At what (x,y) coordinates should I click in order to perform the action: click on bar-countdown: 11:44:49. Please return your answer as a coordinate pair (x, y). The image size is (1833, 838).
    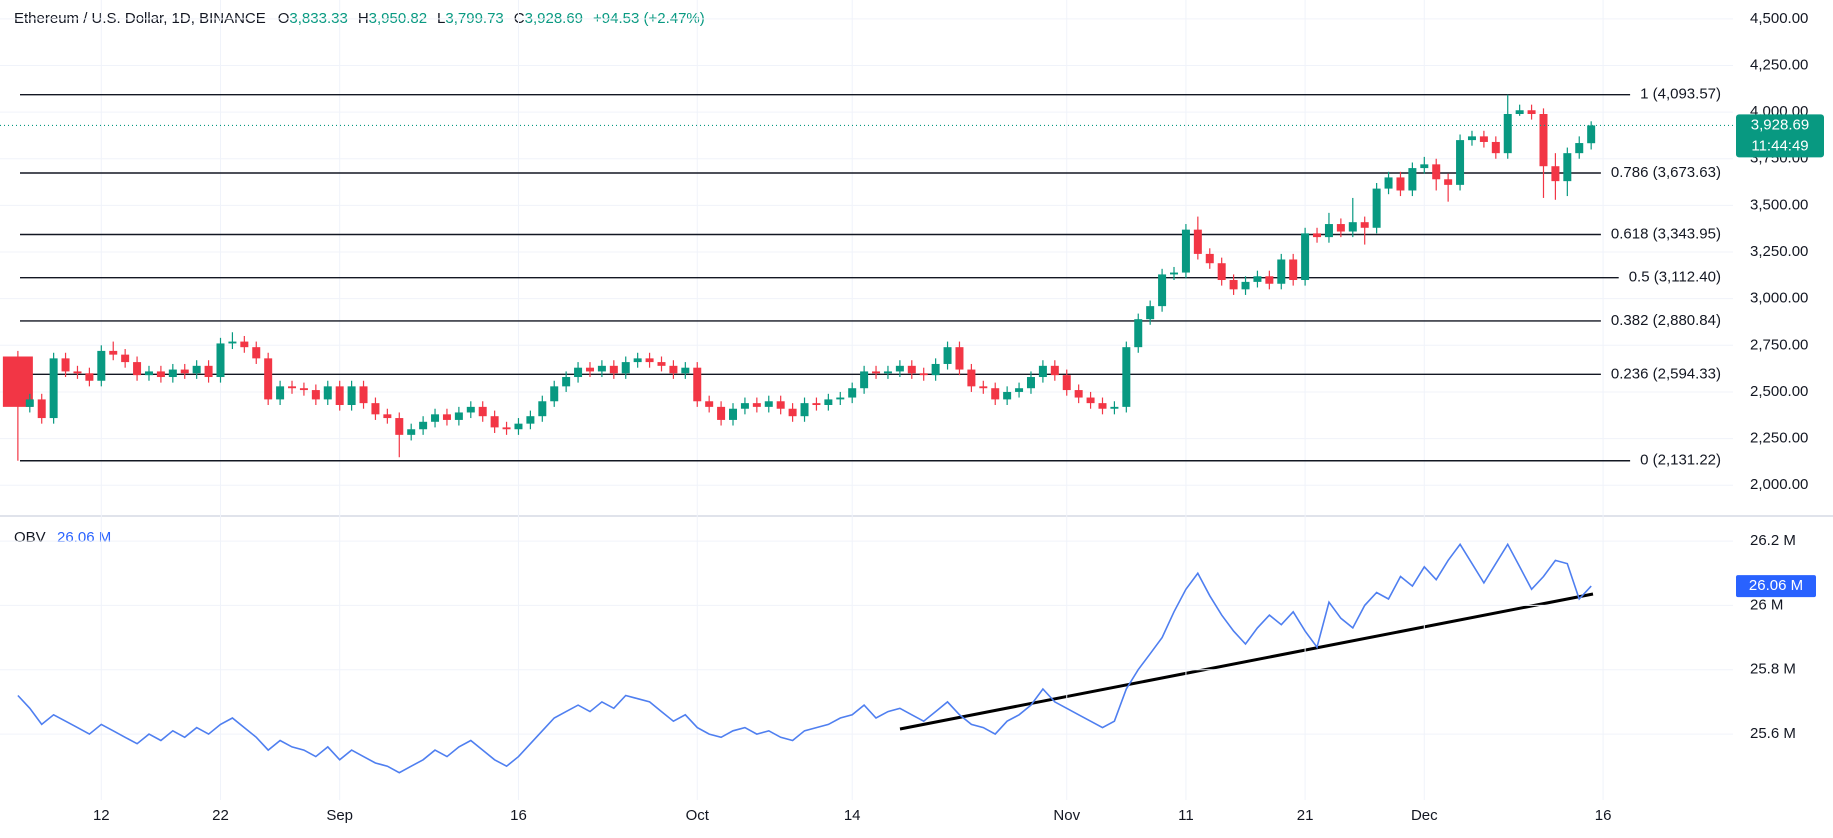
    Looking at the image, I should click on (1779, 145).